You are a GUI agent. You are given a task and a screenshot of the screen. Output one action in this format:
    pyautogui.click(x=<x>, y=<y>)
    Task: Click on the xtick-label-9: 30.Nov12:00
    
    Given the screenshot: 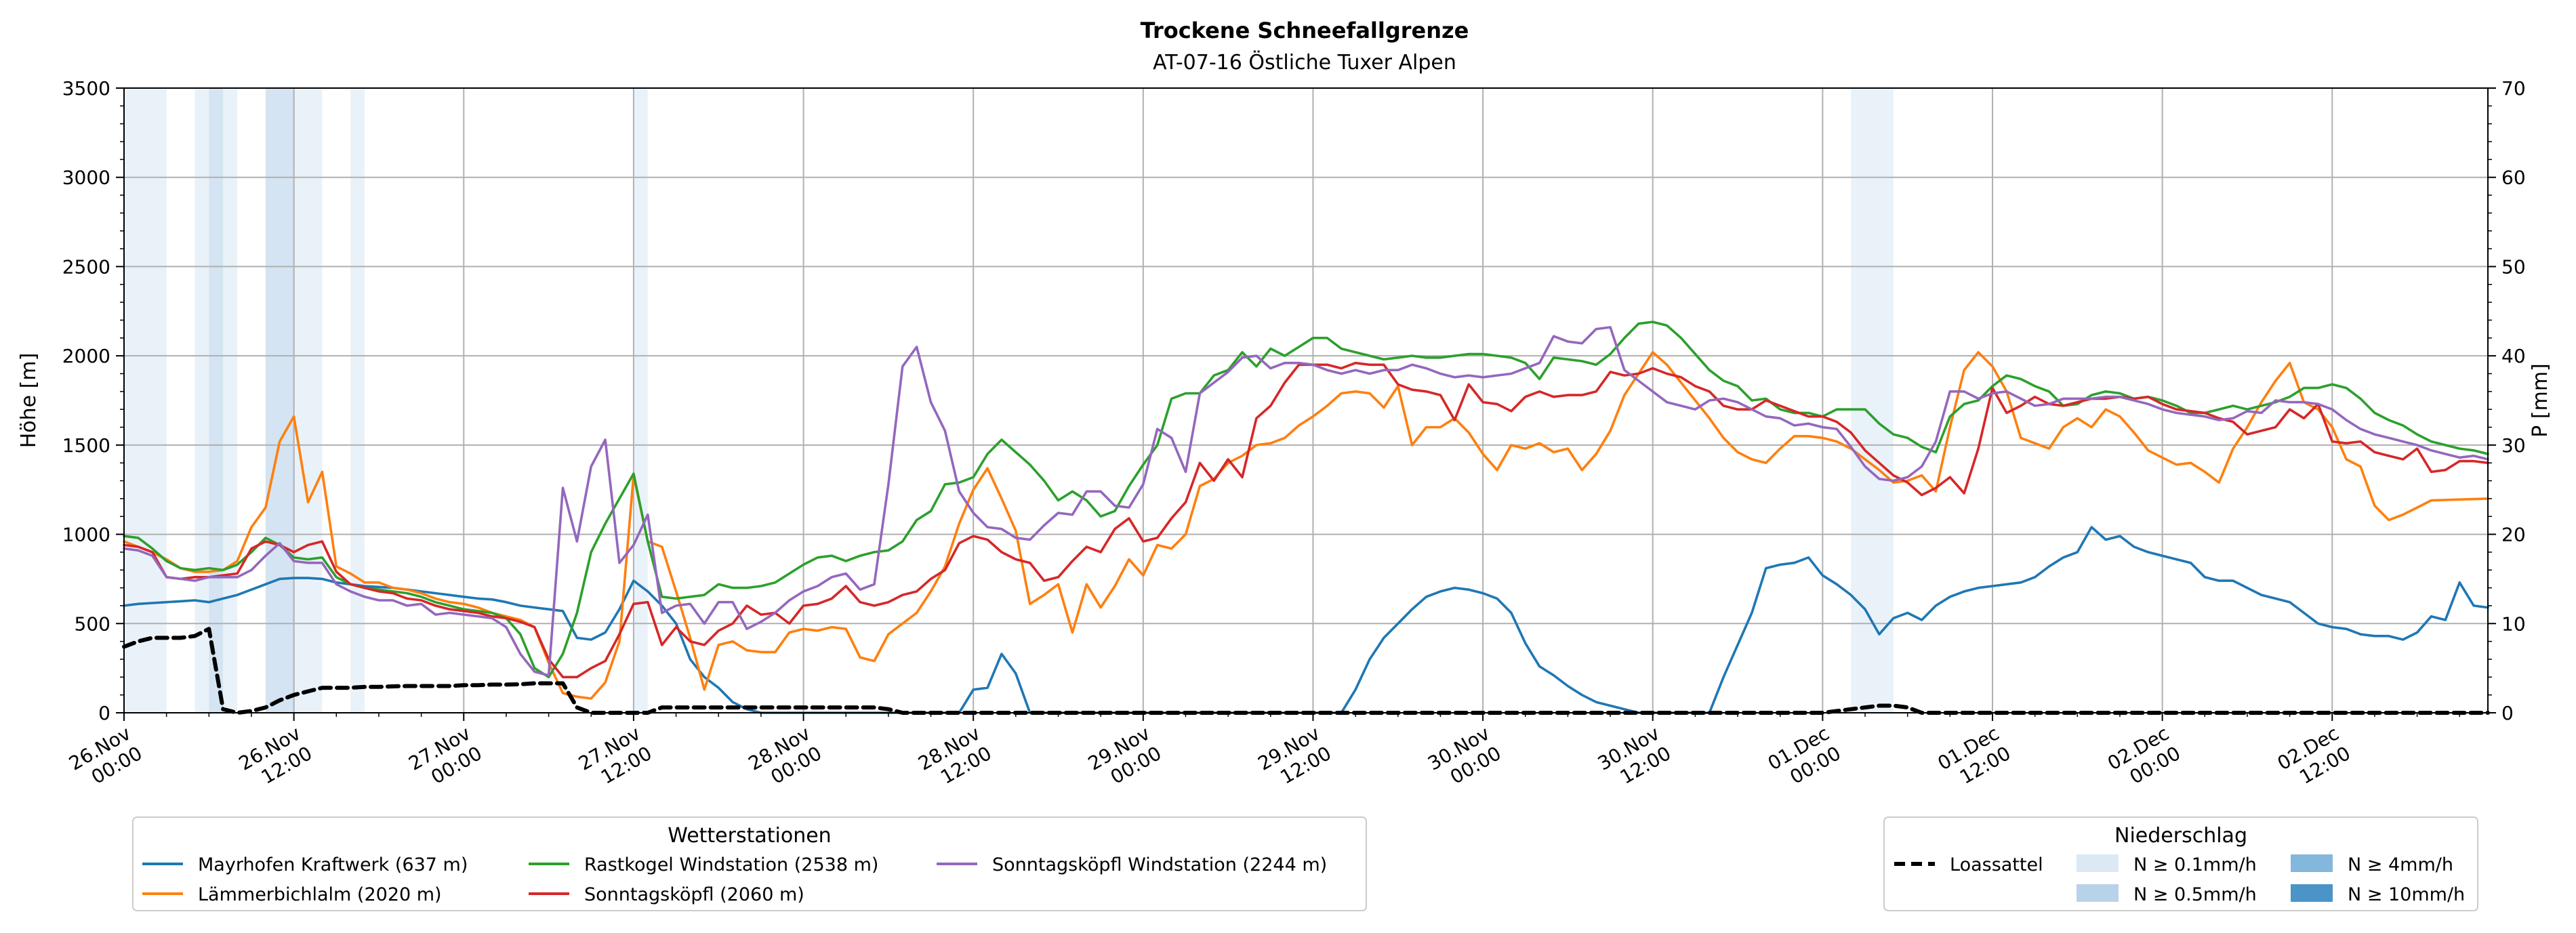 What is the action you would take?
    pyautogui.click(x=1635, y=758)
    